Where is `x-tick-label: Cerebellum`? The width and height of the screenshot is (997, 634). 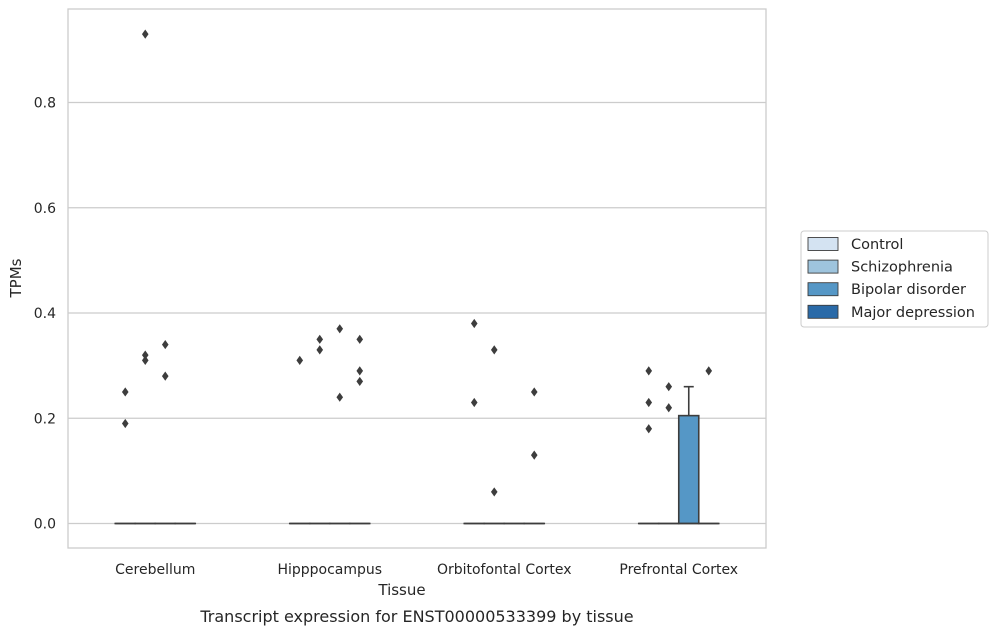 x-tick-label: Cerebellum is located at coordinates (155, 570).